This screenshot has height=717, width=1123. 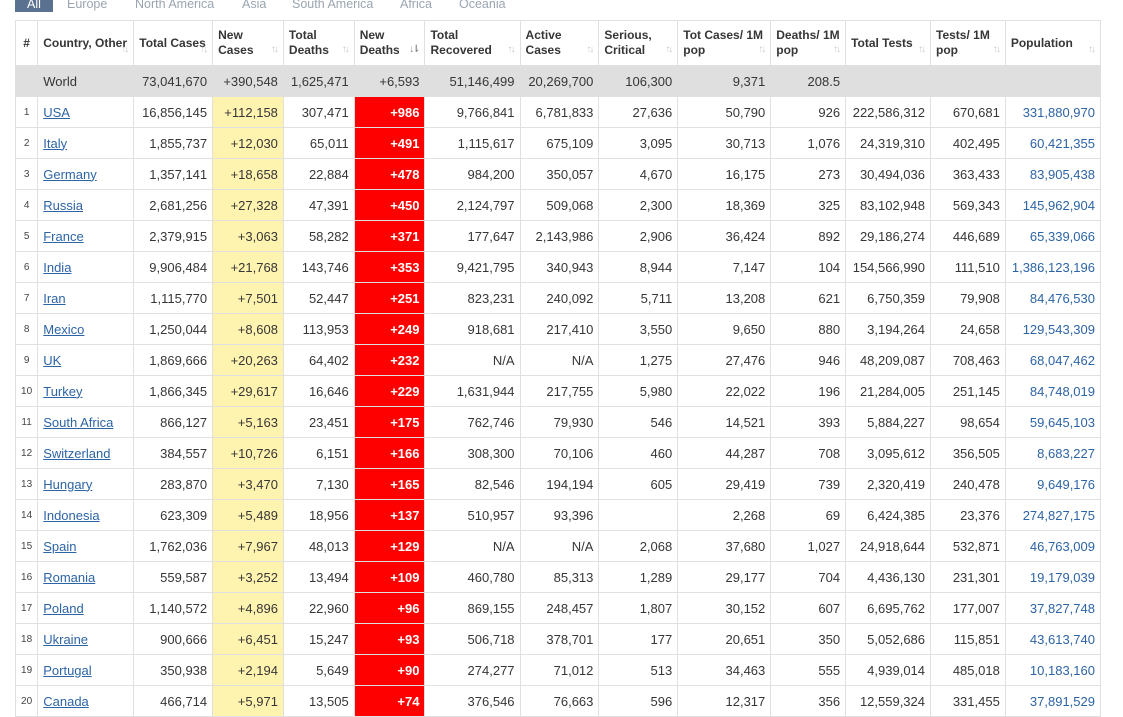 I want to click on population-link: 1,386,123,196, so click(x=1053, y=267).